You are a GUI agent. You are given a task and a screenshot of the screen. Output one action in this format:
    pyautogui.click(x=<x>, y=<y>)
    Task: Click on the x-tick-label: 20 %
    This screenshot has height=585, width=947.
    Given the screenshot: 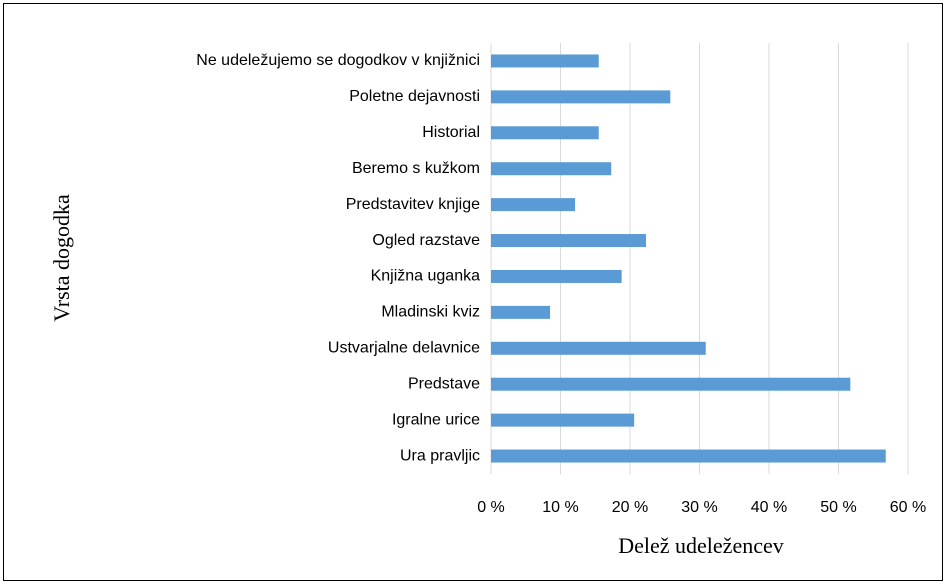 What is the action you would take?
    pyautogui.click(x=630, y=507)
    